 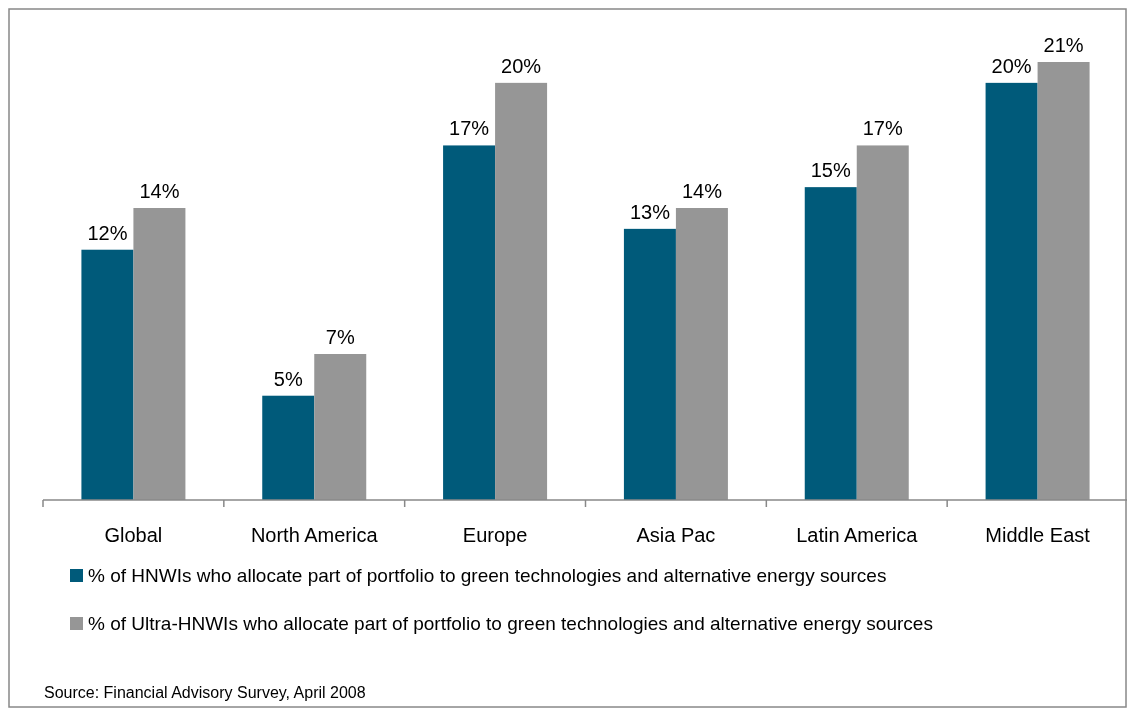 What do you see at coordinates (205, 692) in the screenshot?
I see `source-note: Source: Financial Advisory Survey, April 2008` at bounding box center [205, 692].